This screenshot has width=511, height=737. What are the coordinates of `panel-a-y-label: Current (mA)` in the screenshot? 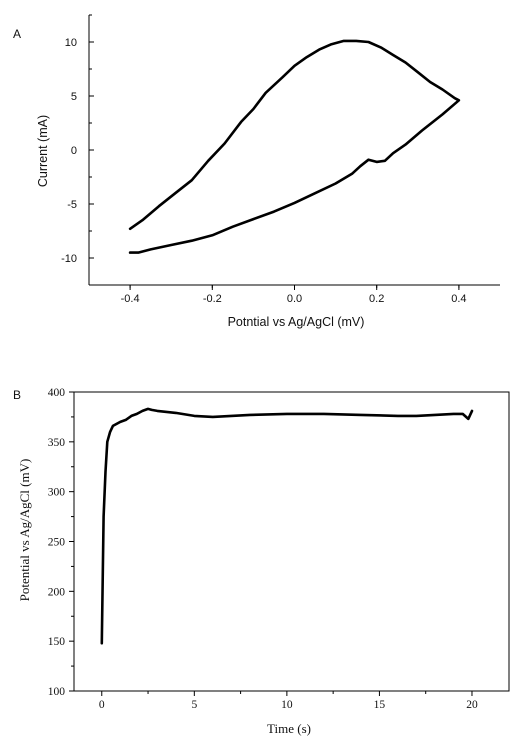 It's located at (43, 151).